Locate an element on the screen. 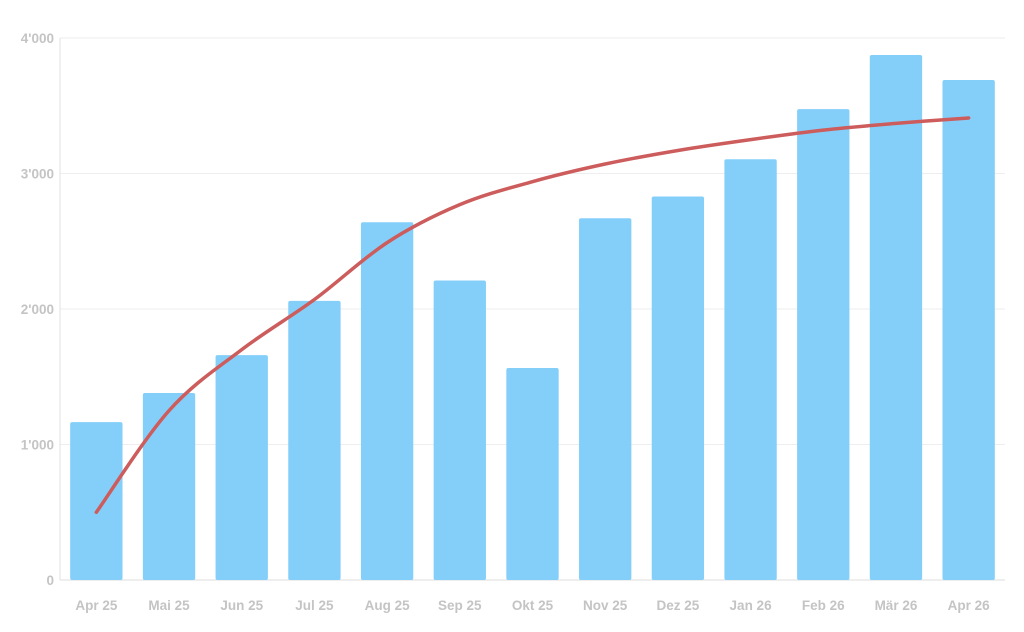 The image size is (1024, 632). y-tick-label: 0 is located at coordinates (50, 580).